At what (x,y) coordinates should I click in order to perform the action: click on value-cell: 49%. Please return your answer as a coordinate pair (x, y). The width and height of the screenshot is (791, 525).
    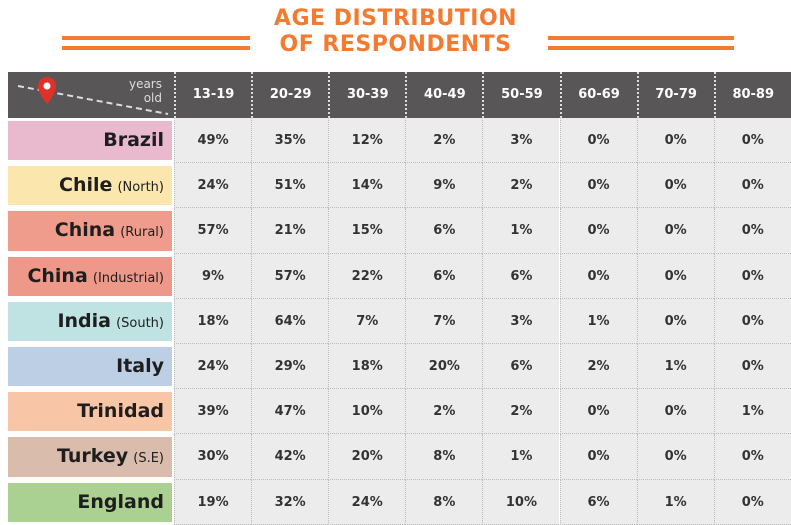
    Looking at the image, I should click on (213, 141).